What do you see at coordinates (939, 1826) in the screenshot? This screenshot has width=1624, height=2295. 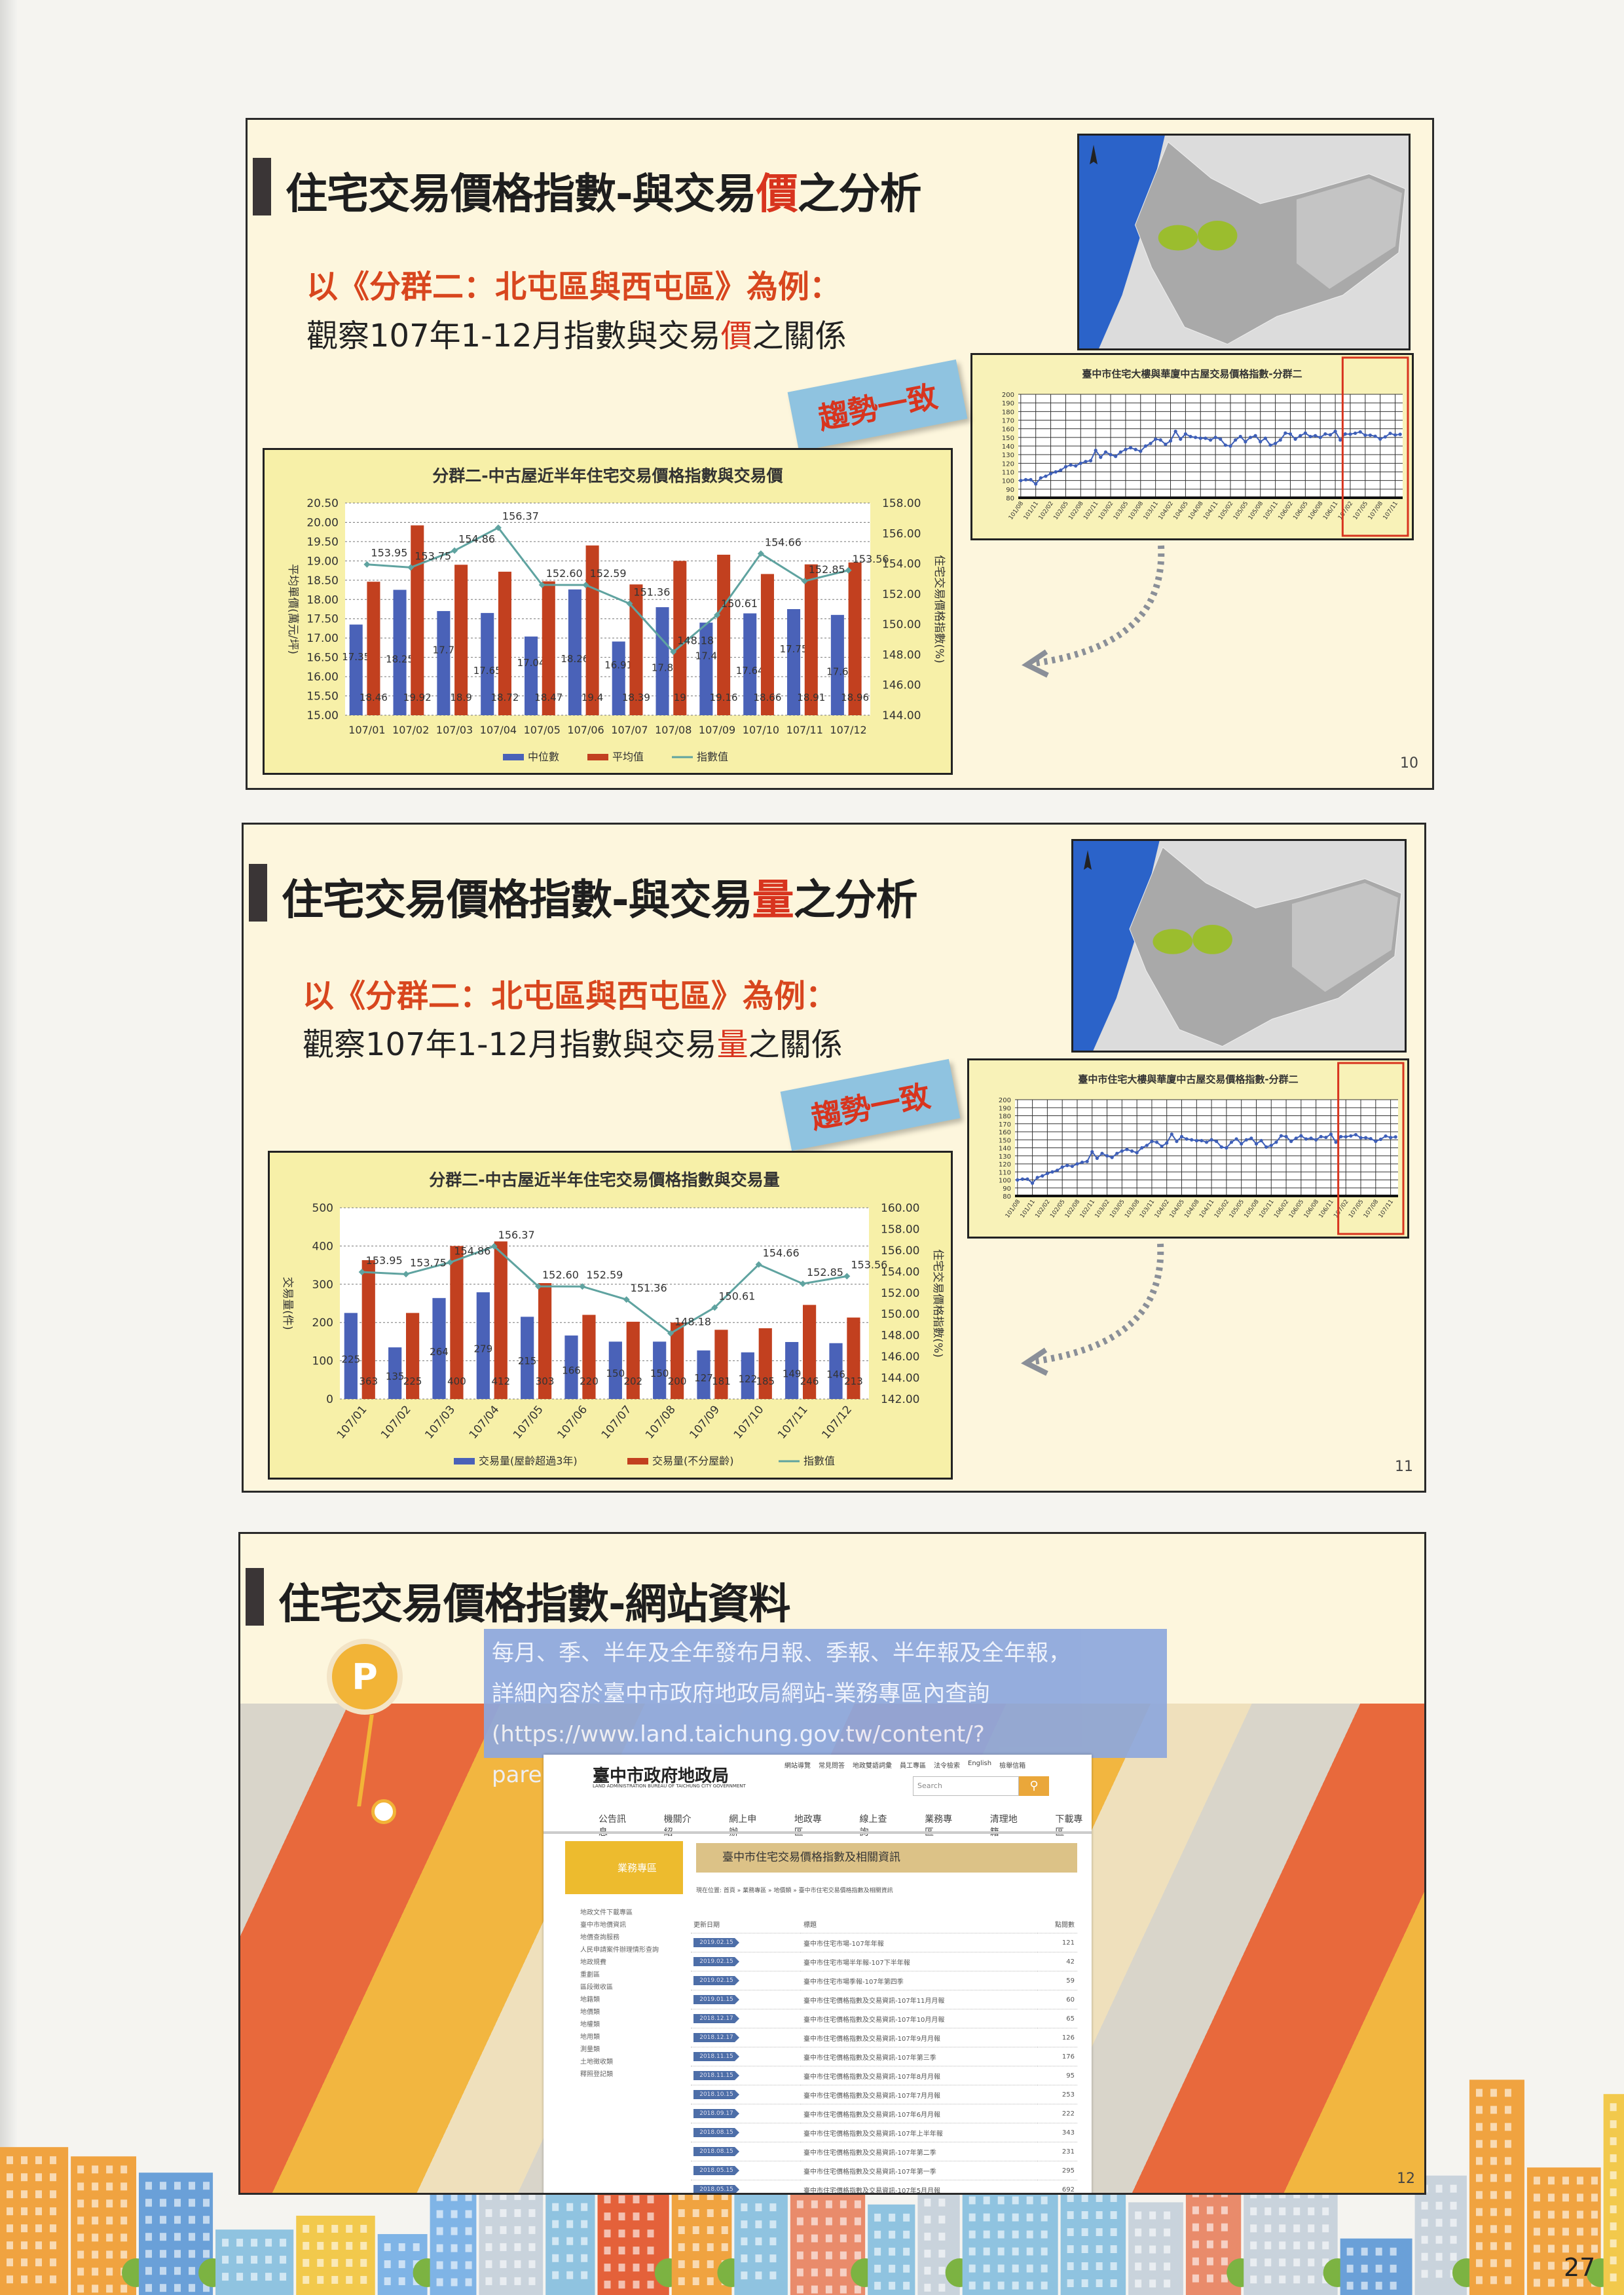 I see `nav-item: 業務專區` at bounding box center [939, 1826].